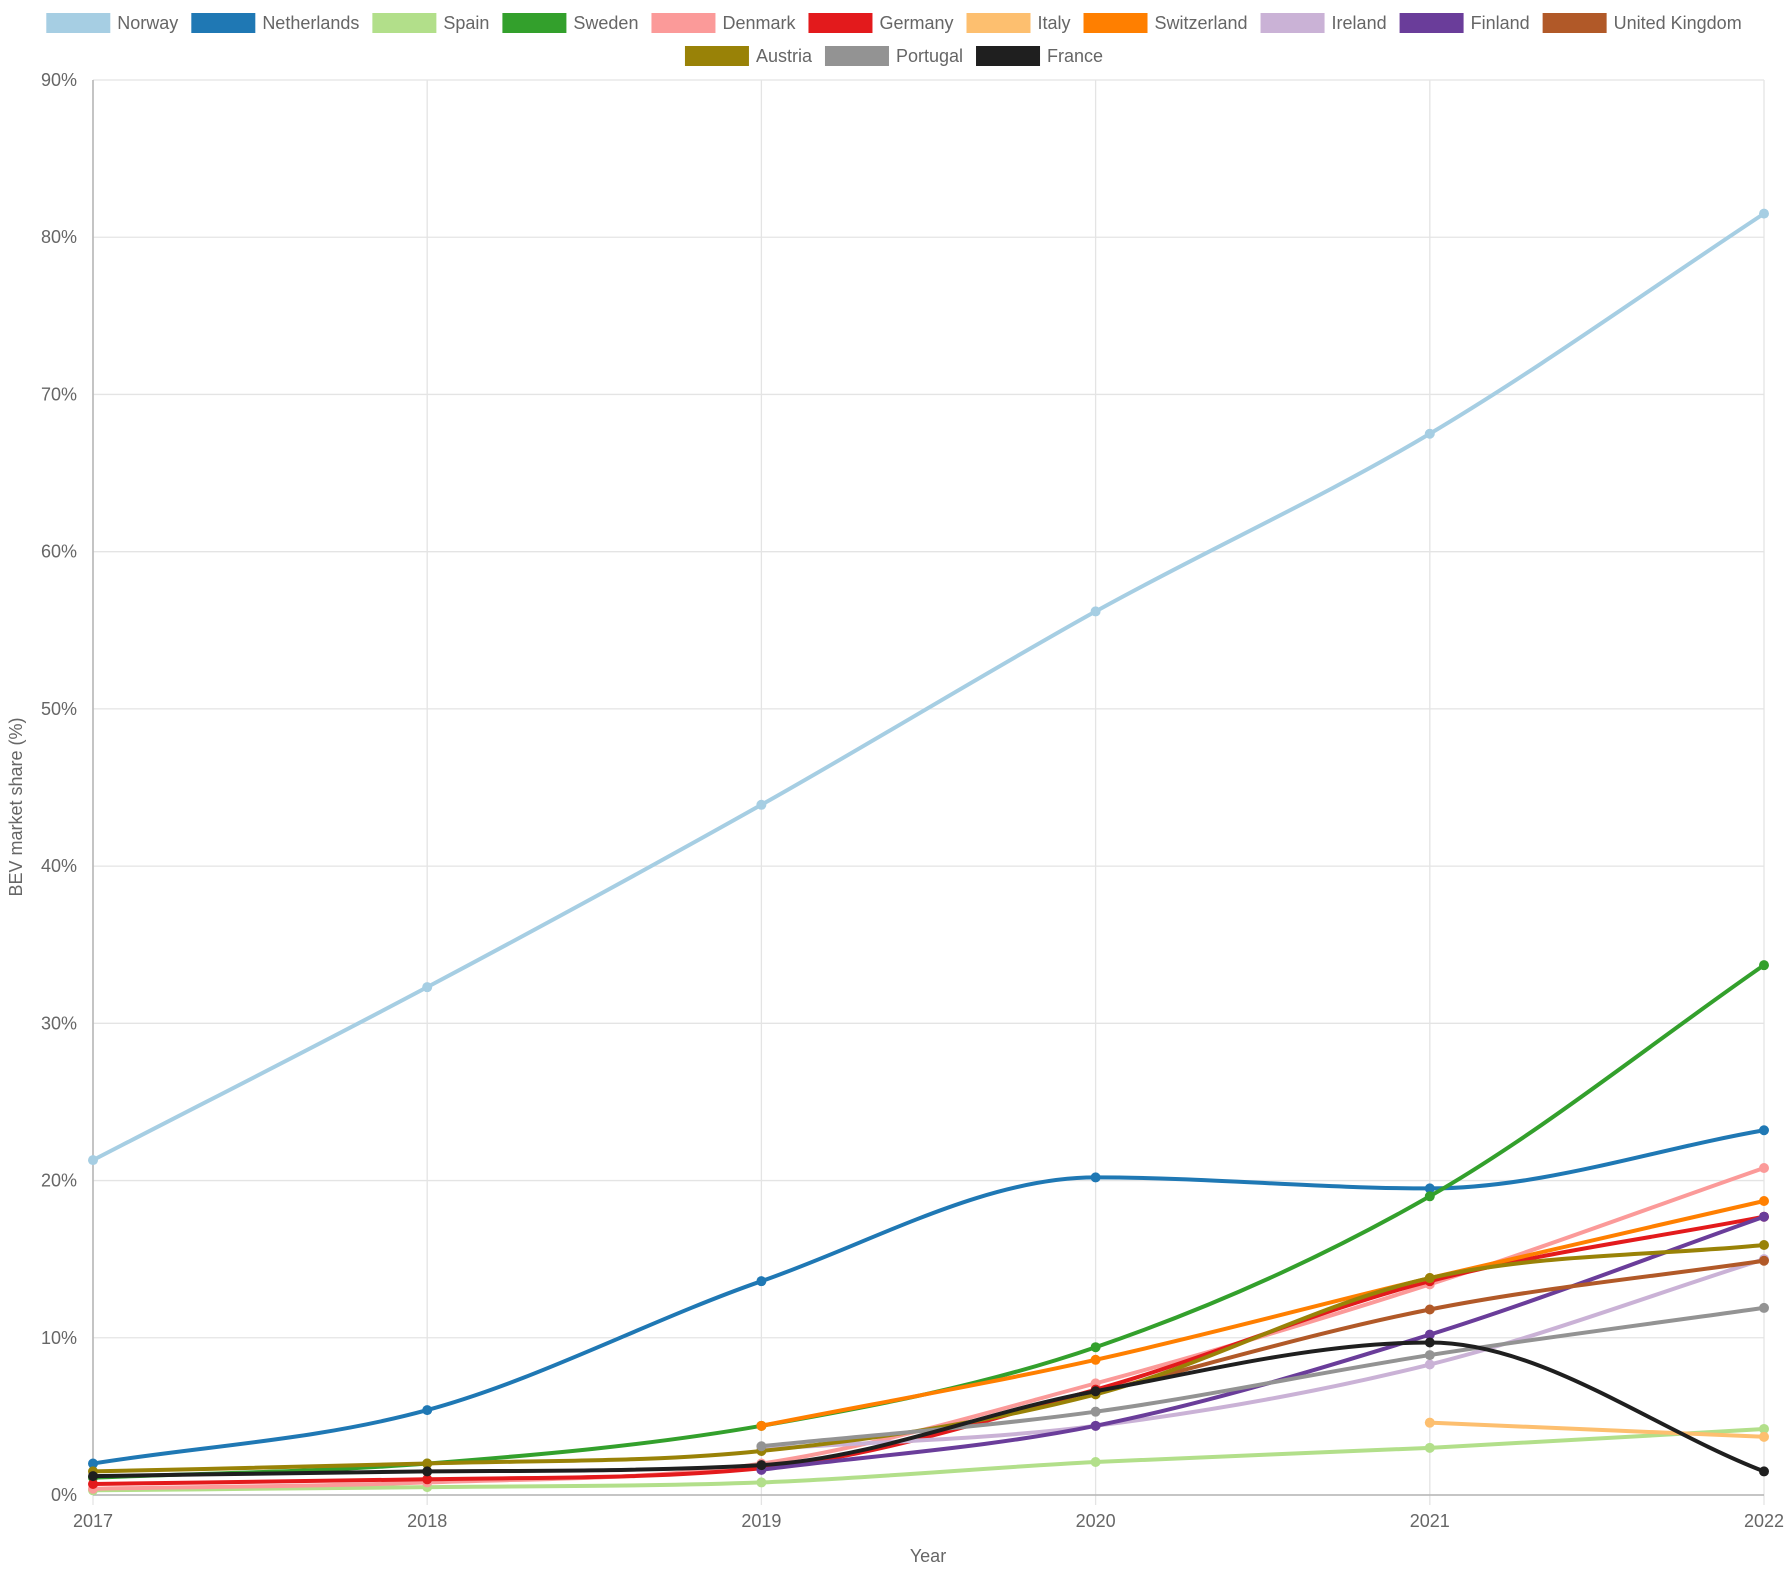  I want to click on legend-label: Italy, so click(1053, 23).